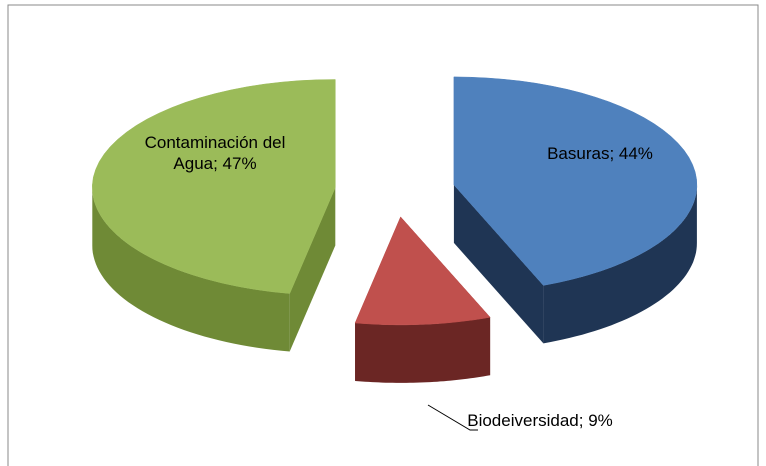  Describe the element at coordinates (540, 420) in the screenshot. I see `data-label: Biodeiversidad; 9%` at that location.